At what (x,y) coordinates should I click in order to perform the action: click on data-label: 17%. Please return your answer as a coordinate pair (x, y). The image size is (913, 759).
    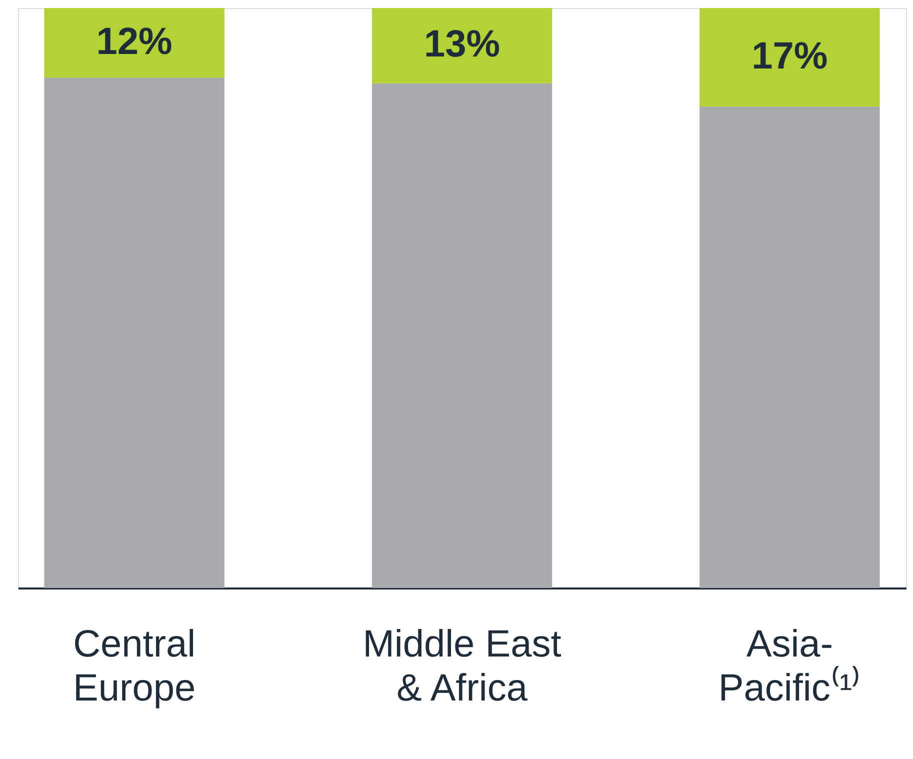
    Looking at the image, I should click on (790, 56).